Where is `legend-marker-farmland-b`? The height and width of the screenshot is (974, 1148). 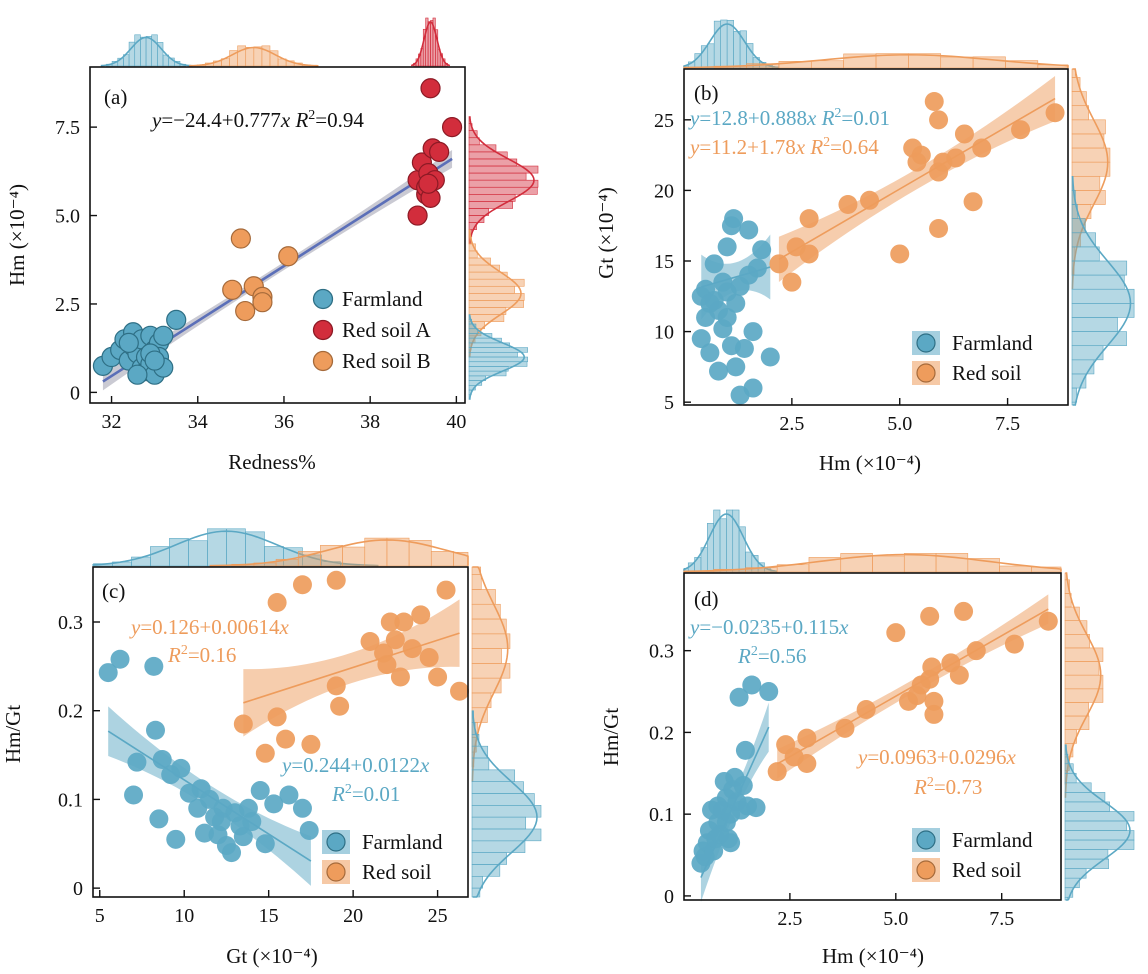 legend-marker-farmland-b is located at coordinates (926, 343).